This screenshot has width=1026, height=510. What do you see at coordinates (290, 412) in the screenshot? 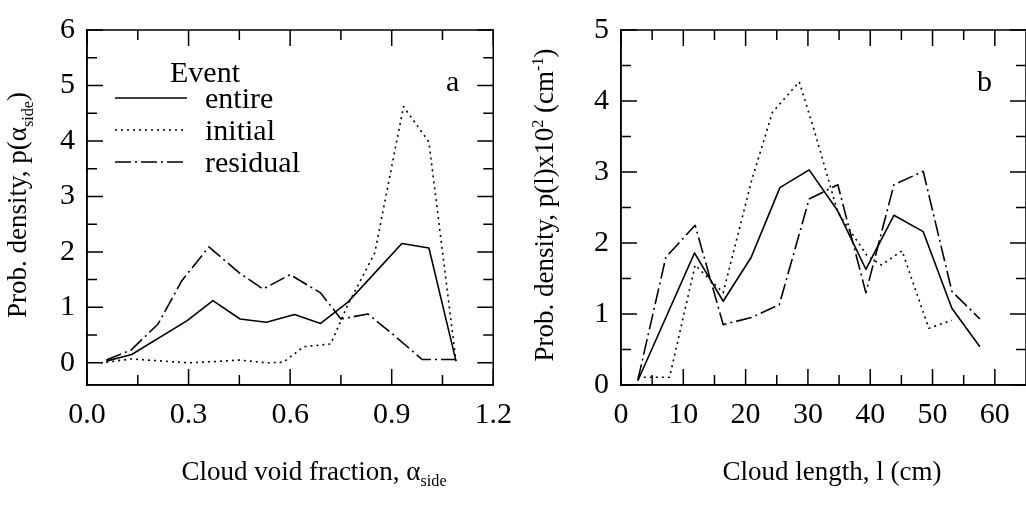
I see `x-tick-label: 0.6` at bounding box center [290, 412].